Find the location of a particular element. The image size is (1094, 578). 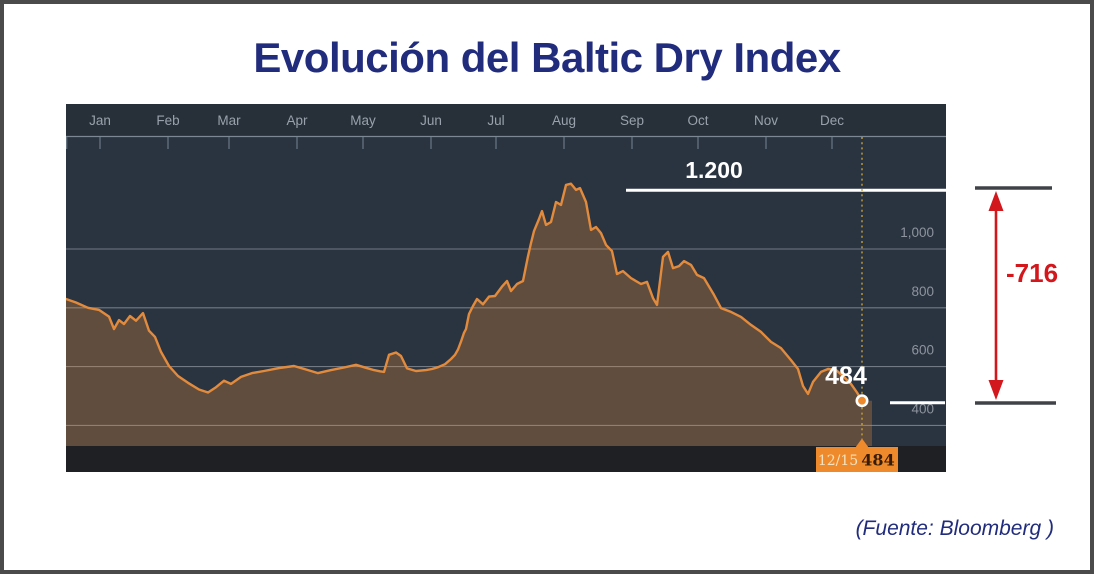

month-label-may: May is located at coordinates (363, 120).